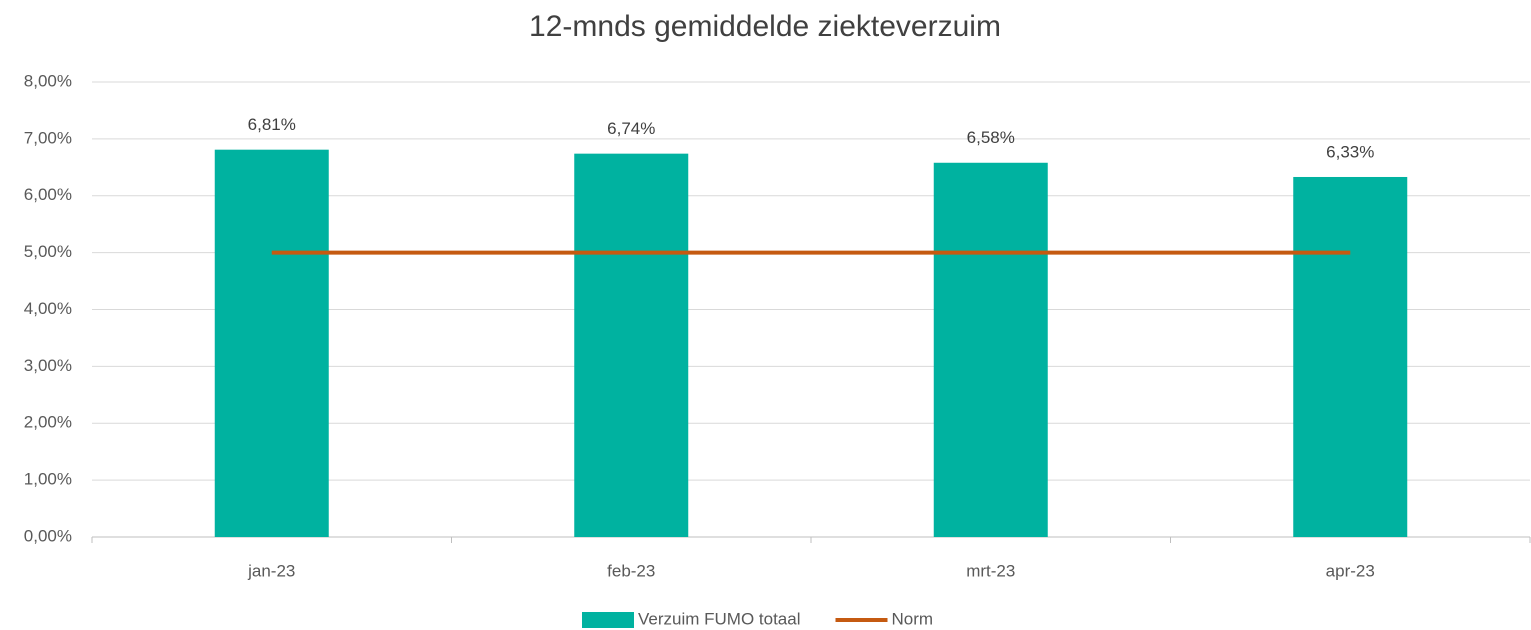 Image resolution: width=1531 pixels, height=630 pixels. What do you see at coordinates (719, 618) in the screenshot?
I see `legend-label: Verzuim FUMO totaal` at bounding box center [719, 618].